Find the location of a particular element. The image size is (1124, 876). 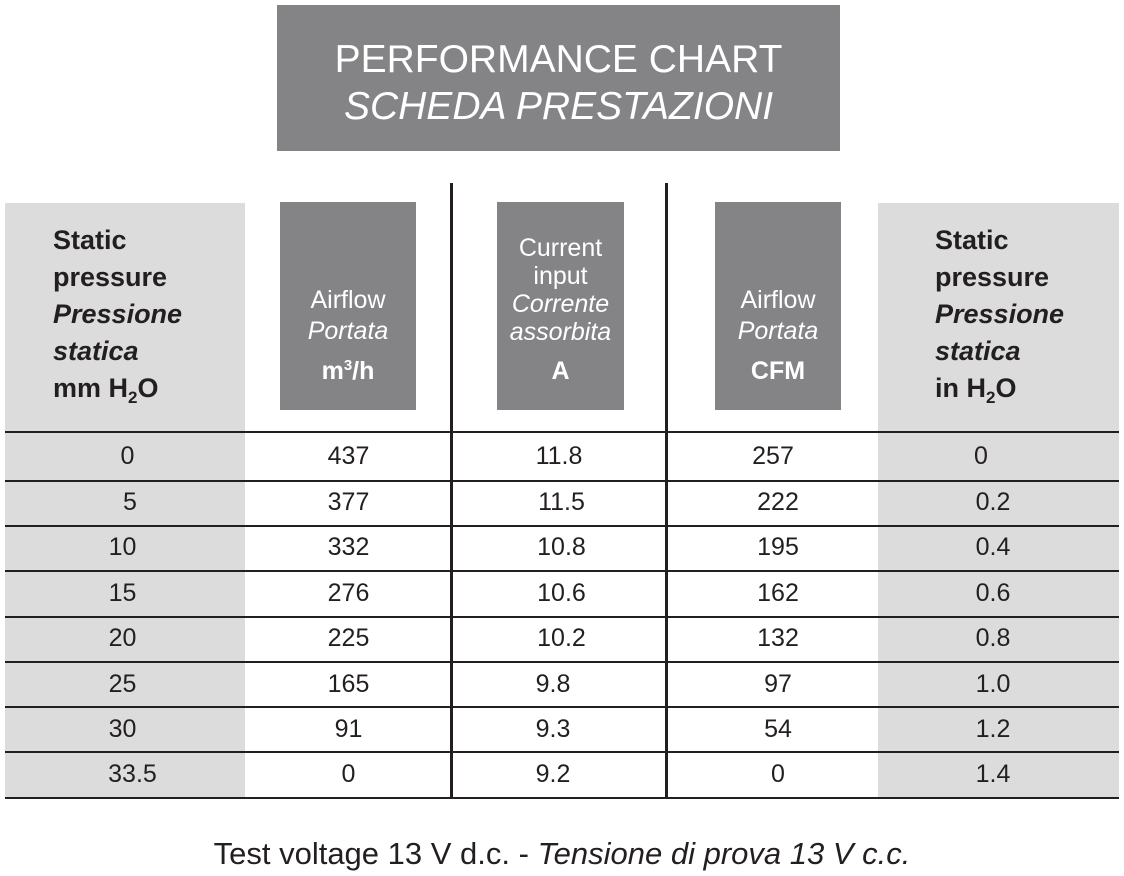

footer-italian: Tensione di prova 13 V c.c. is located at coordinates (724, 853).